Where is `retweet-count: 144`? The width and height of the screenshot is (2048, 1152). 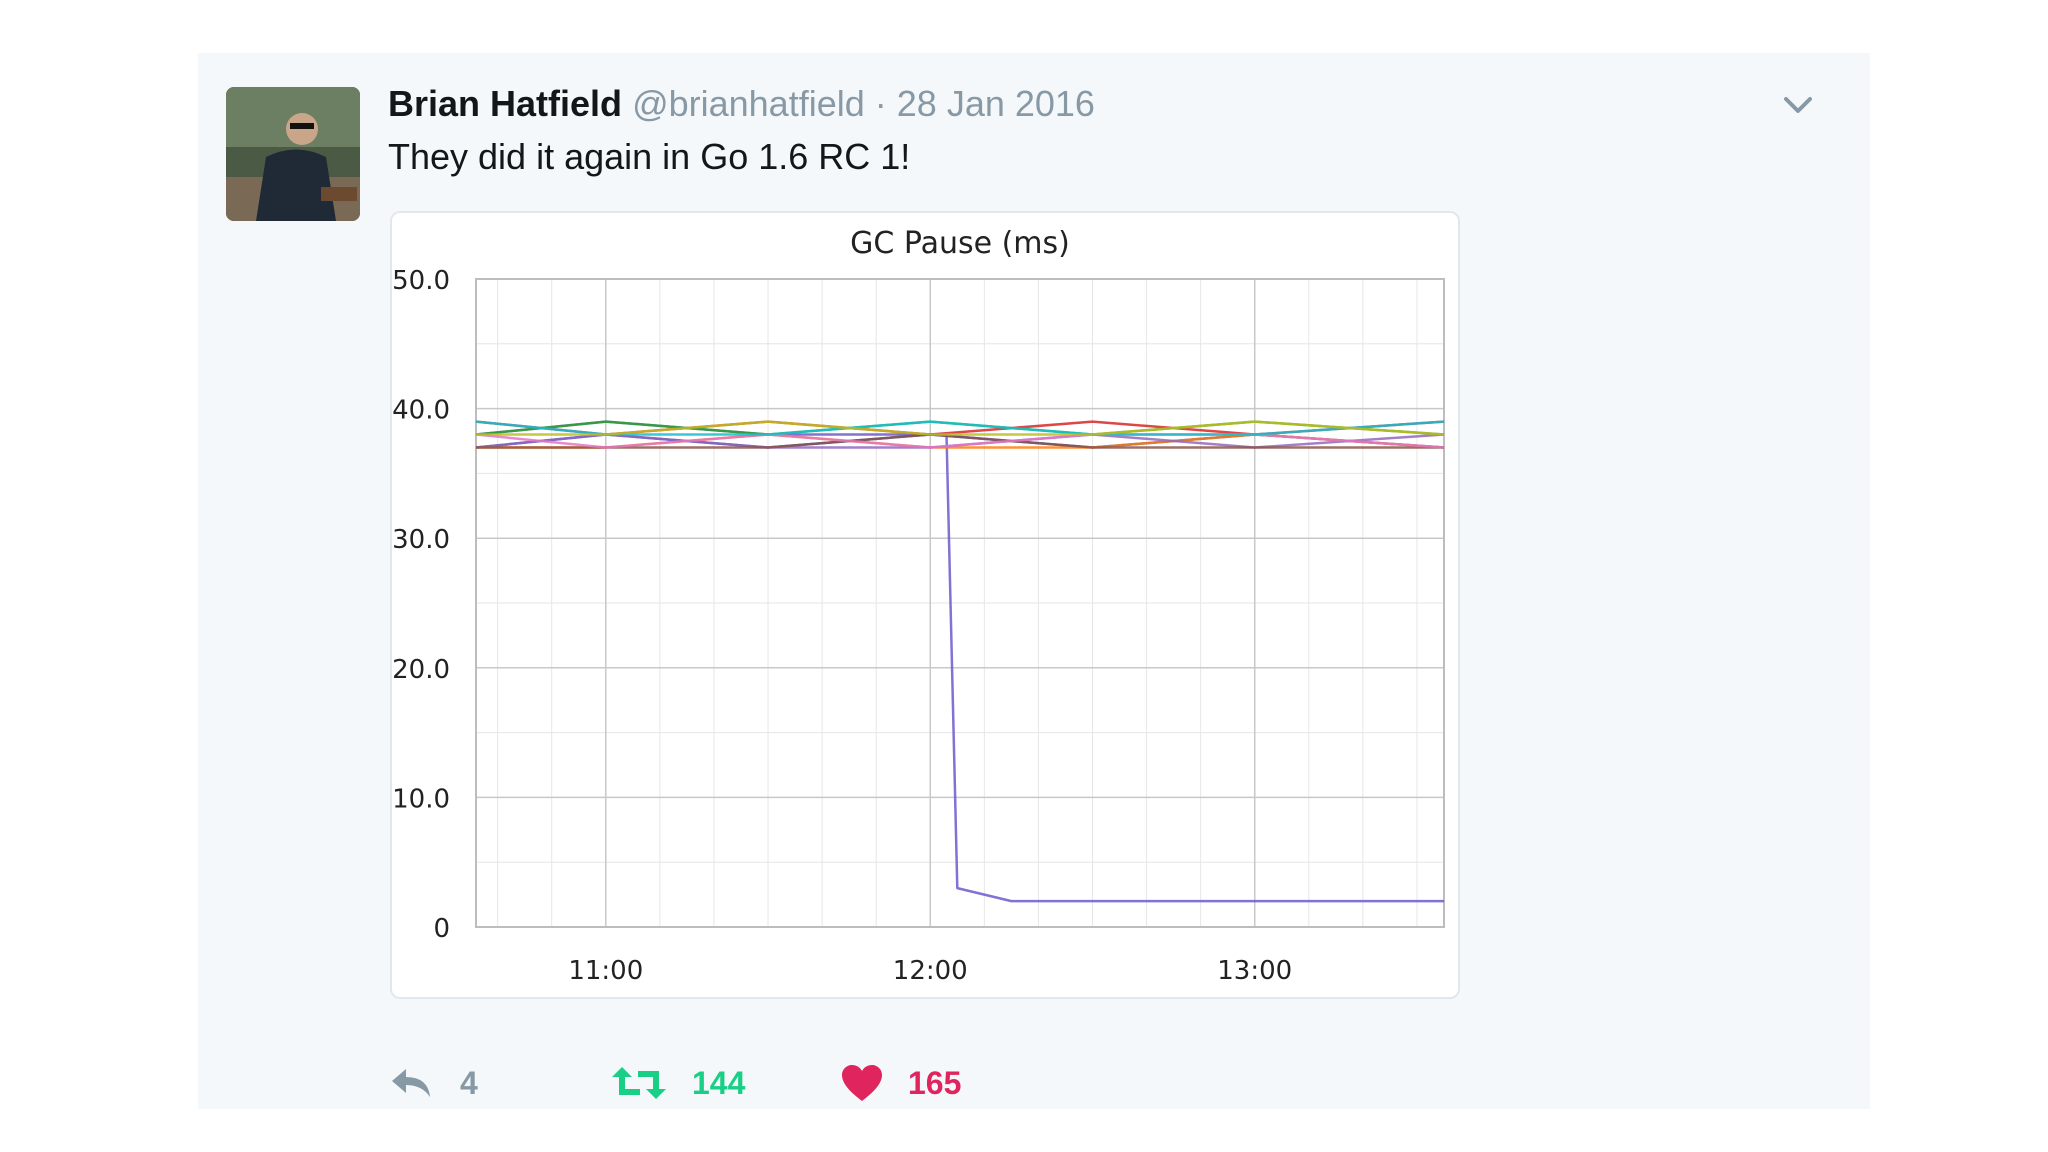
retweet-count: 144 is located at coordinates (719, 1082).